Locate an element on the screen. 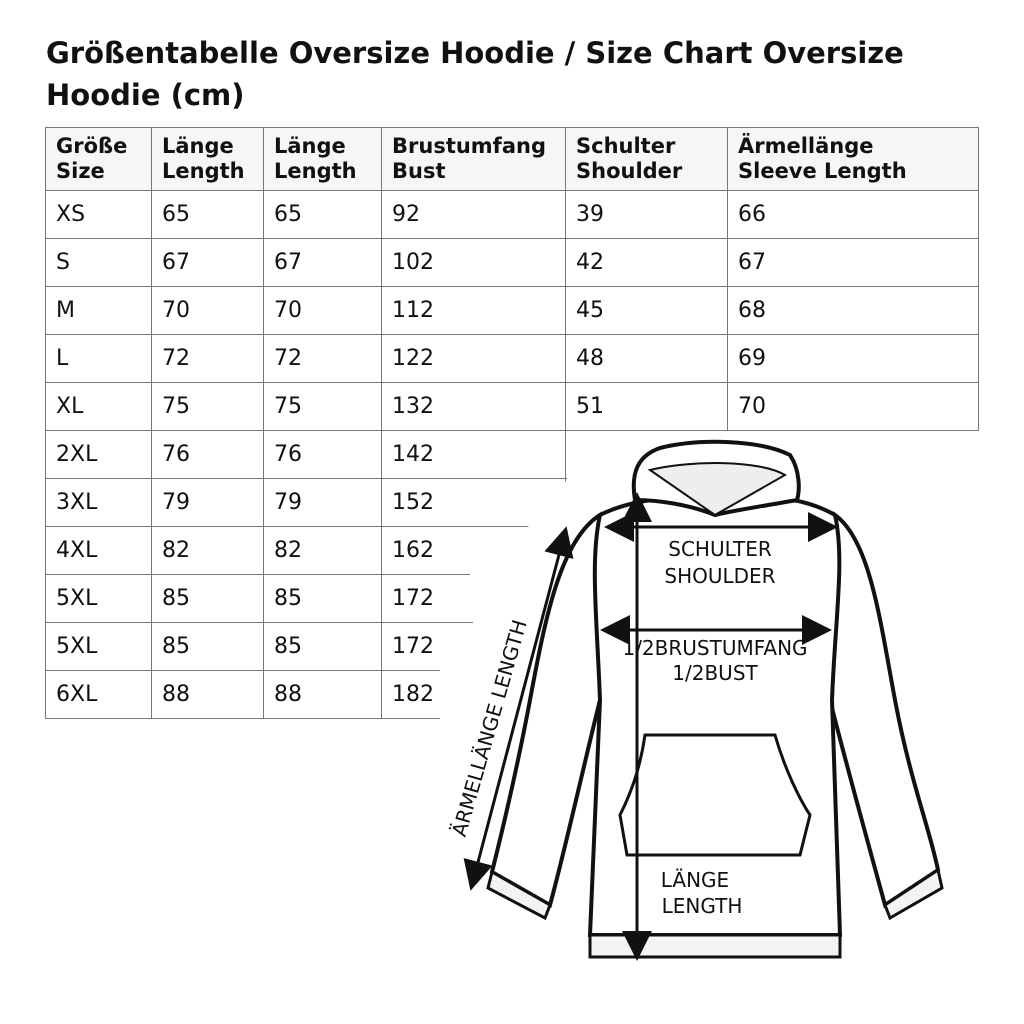  column-header-line: Bust is located at coordinates (419, 171).